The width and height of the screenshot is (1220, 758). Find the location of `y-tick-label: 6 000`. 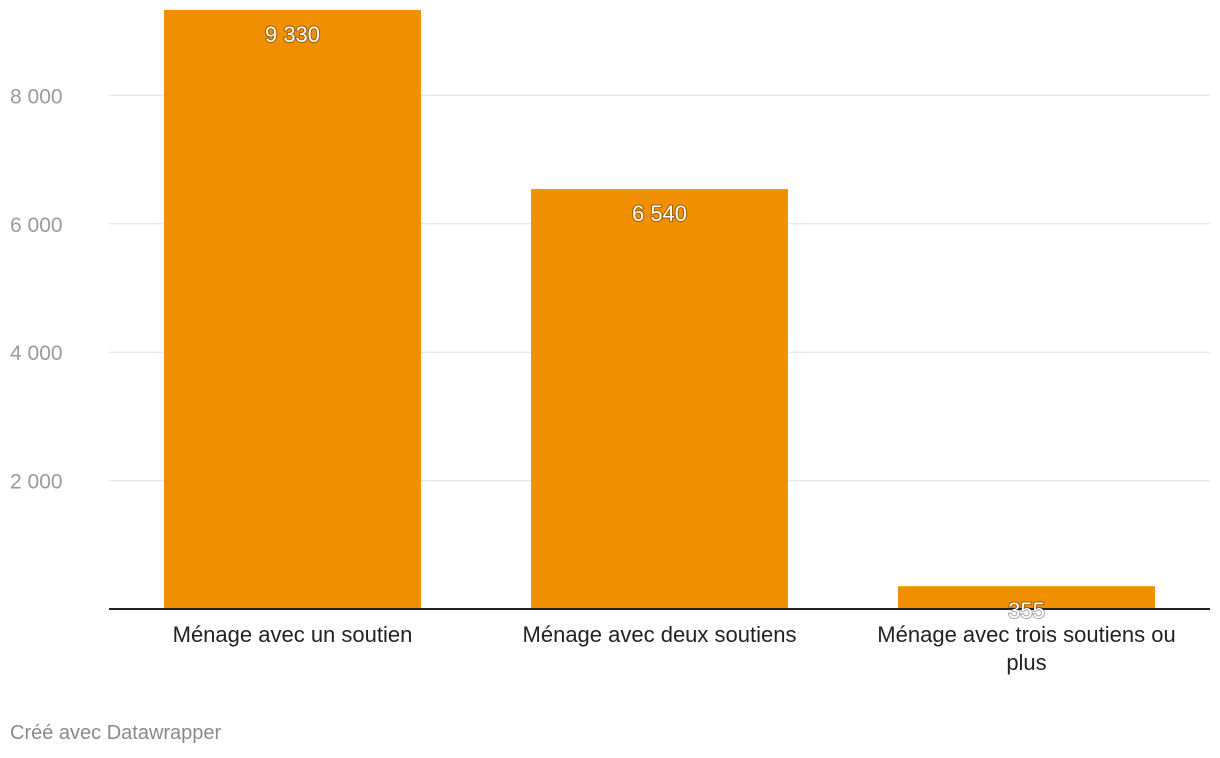

y-tick-label: 6 000 is located at coordinates (36, 225).